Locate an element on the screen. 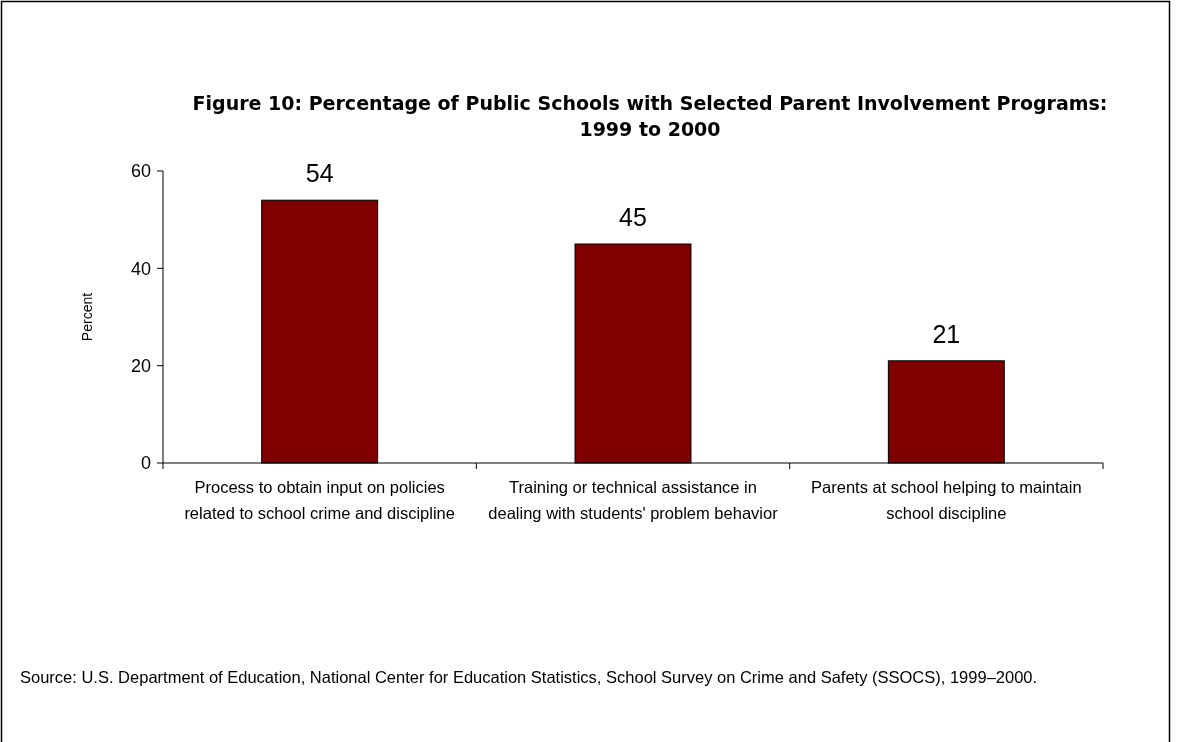  y-tick-label: 60 is located at coordinates (140, 171).